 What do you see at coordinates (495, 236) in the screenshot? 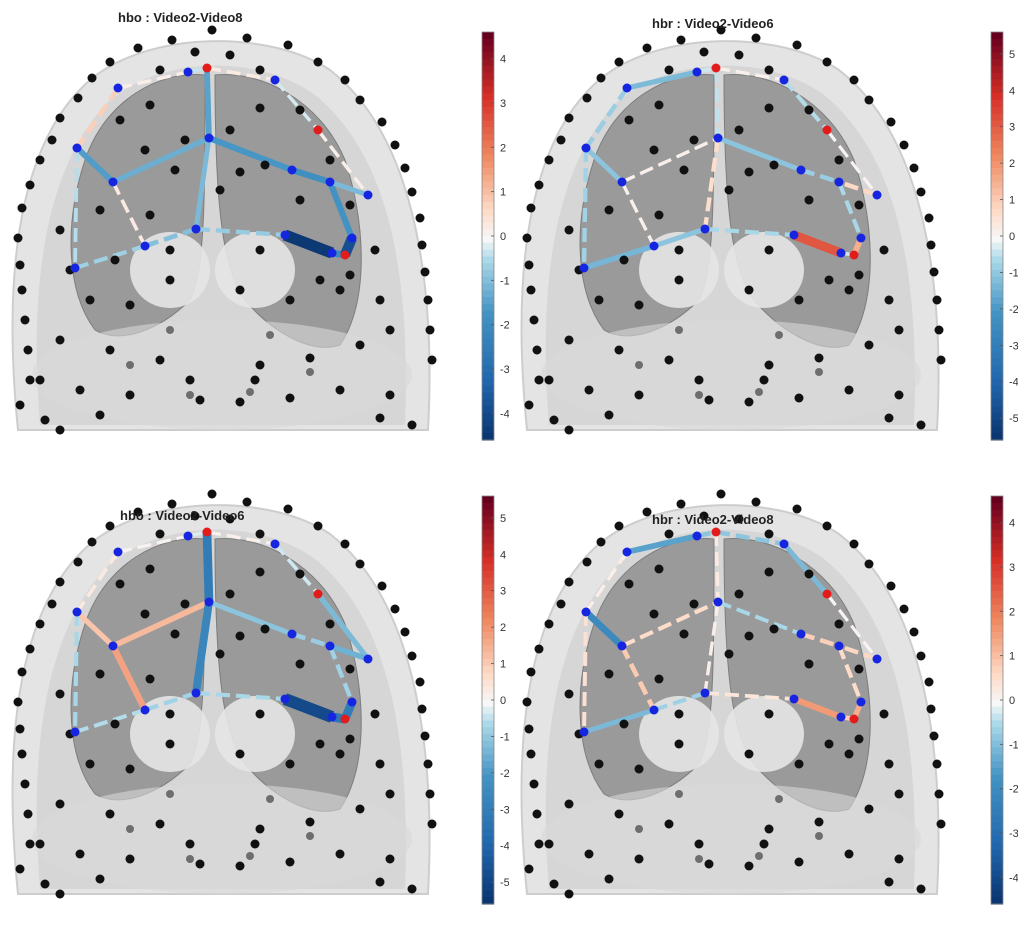
I see `colorbar: 4 3 2 1 0 -1 -2 -3 -4` at bounding box center [495, 236].